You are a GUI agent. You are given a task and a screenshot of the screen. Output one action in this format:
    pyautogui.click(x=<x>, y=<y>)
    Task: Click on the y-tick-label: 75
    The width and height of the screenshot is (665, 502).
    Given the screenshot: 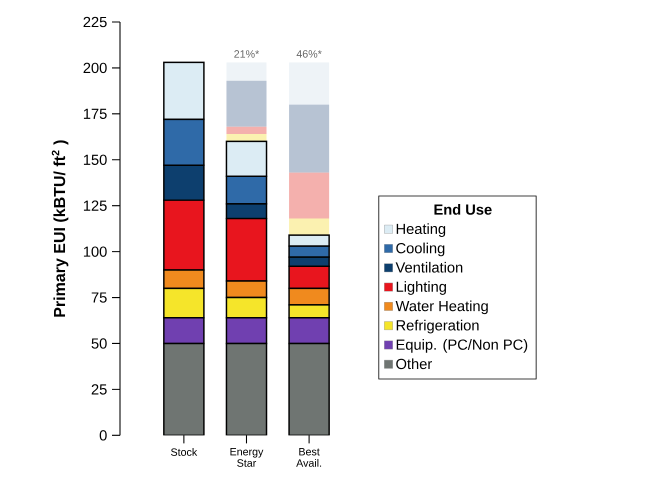 What is the action you would take?
    pyautogui.click(x=99, y=297)
    